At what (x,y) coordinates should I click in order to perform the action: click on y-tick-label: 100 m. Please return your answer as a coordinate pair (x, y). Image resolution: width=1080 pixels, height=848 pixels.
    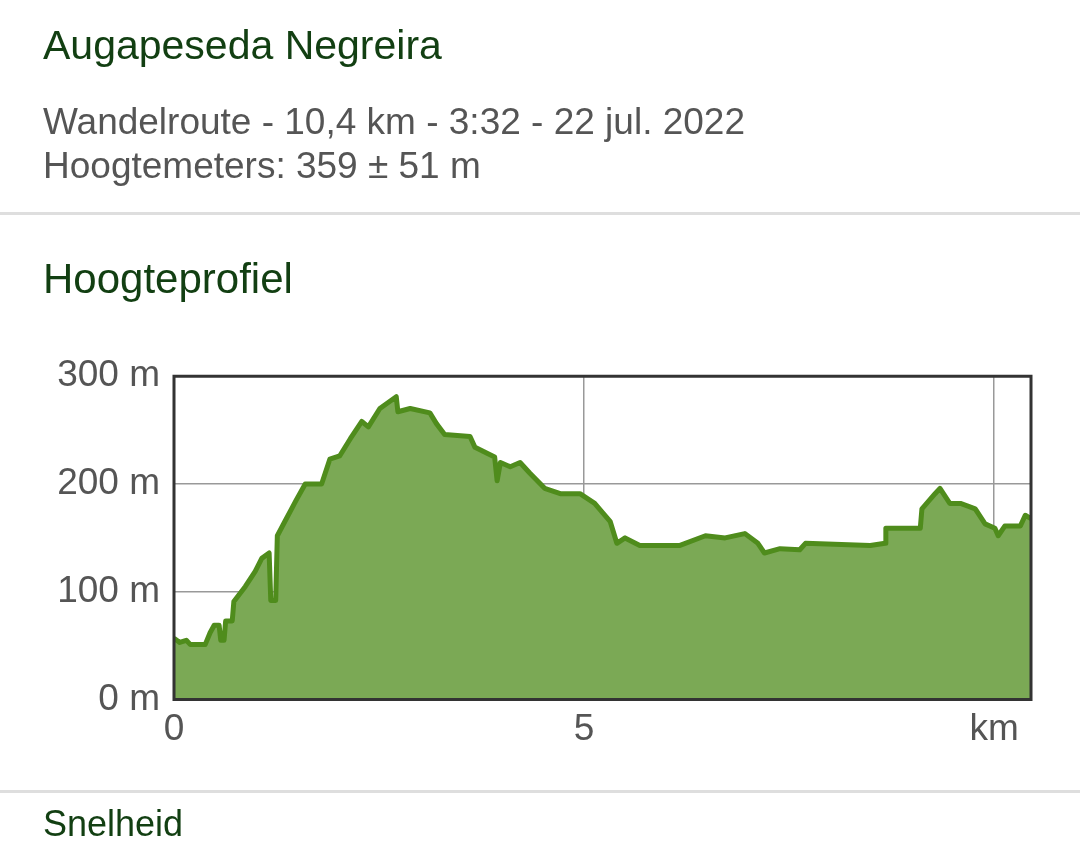
    Looking at the image, I should click on (108, 589).